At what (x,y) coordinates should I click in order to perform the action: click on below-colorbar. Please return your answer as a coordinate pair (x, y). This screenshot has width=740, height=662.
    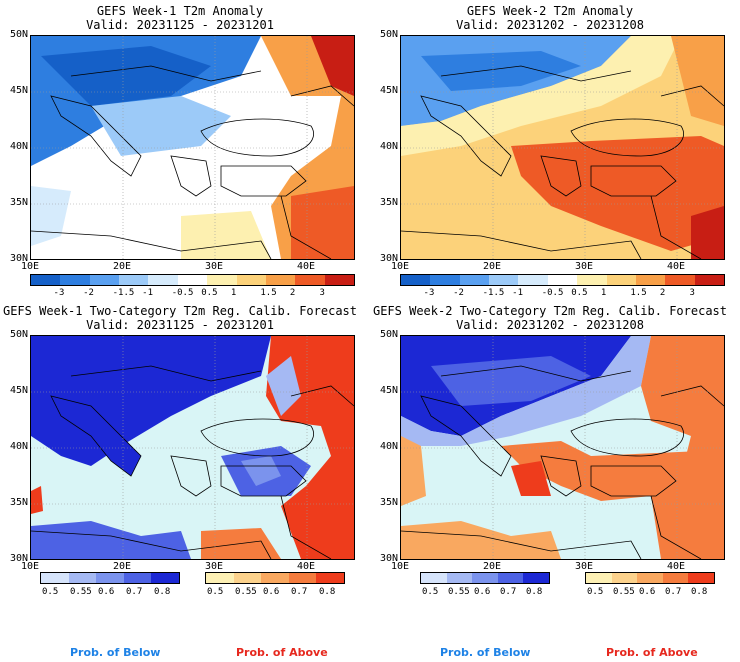
    Looking at the image, I should click on (485, 578).